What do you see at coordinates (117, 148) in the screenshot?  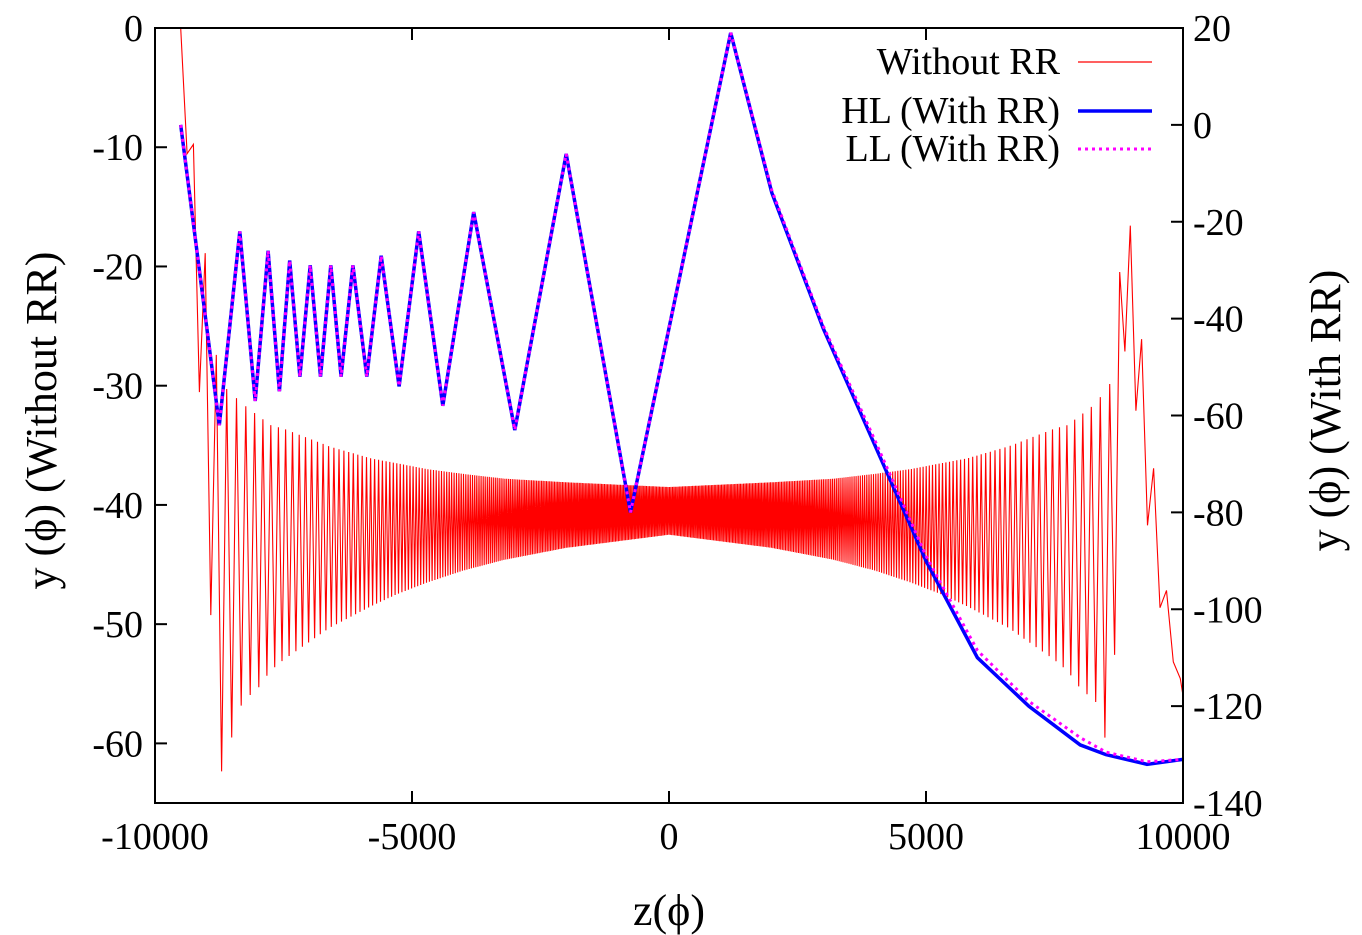 I see `y-left-tick-label: -10` at bounding box center [117, 148].